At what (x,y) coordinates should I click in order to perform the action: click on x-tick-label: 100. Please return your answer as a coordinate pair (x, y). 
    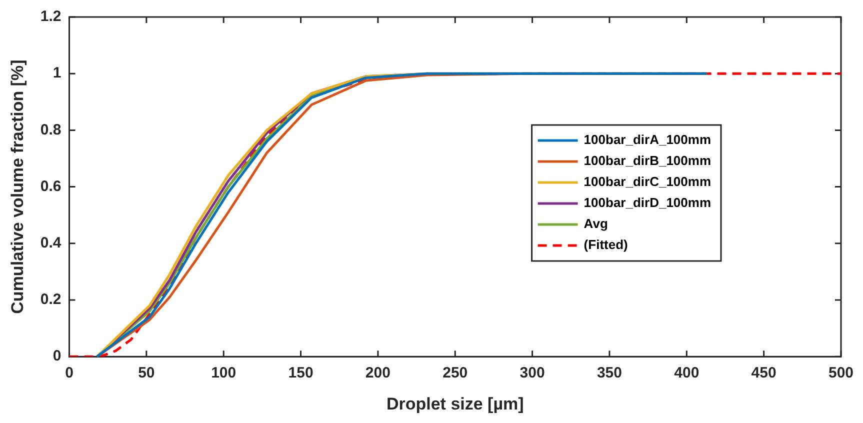
    Looking at the image, I should click on (223, 373).